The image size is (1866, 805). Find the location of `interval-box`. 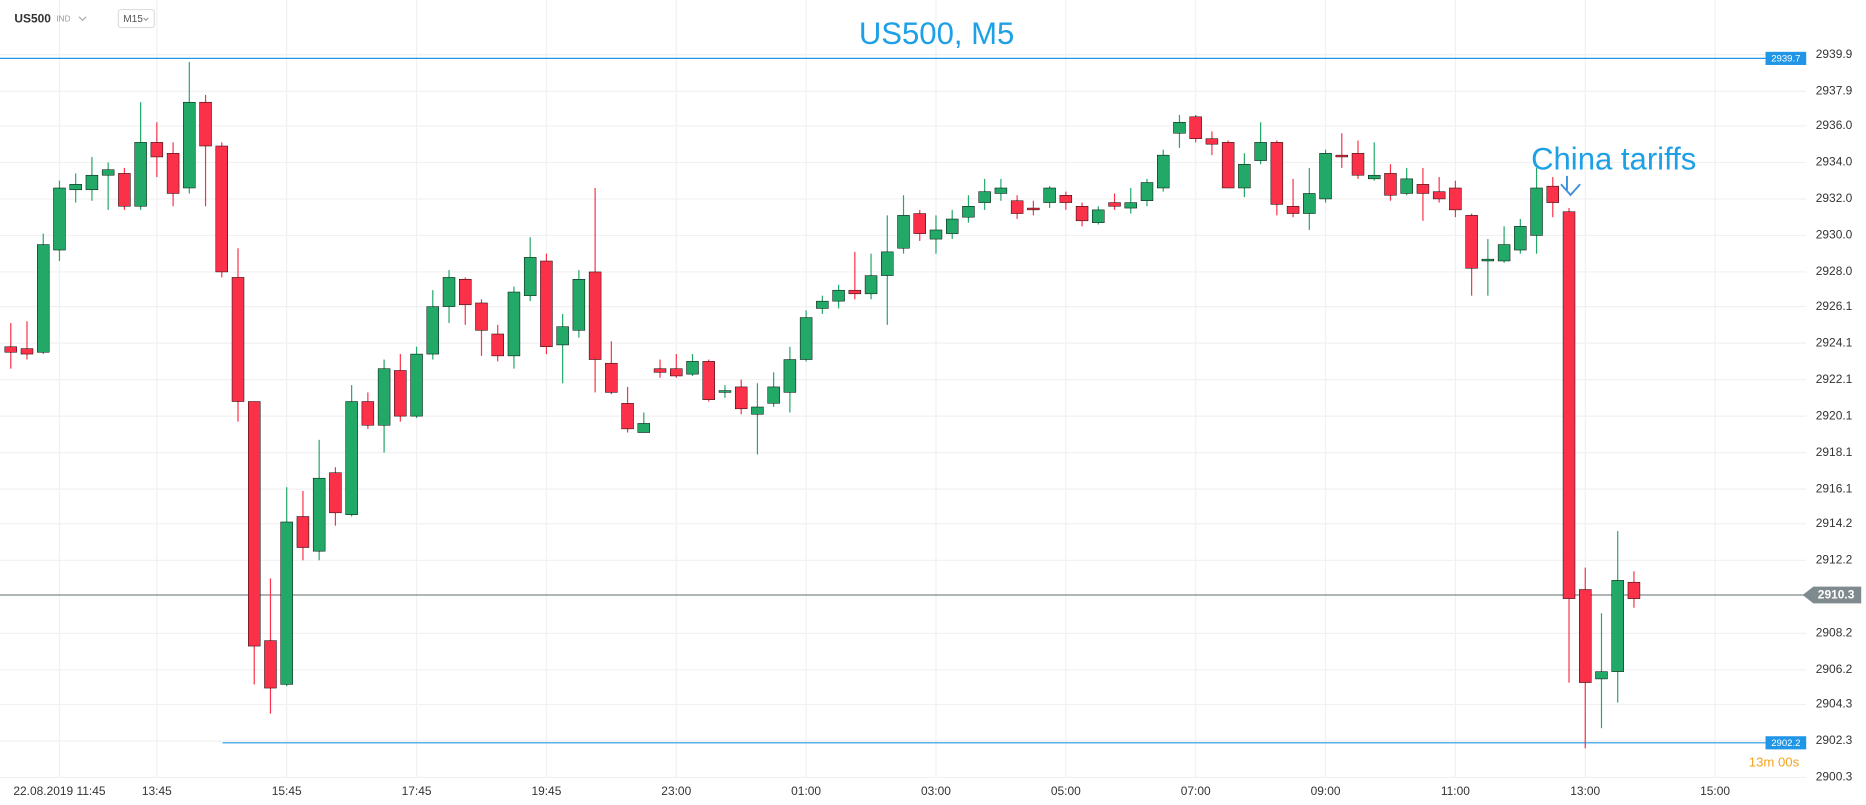

interval-box is located at coordinates (136, 18).